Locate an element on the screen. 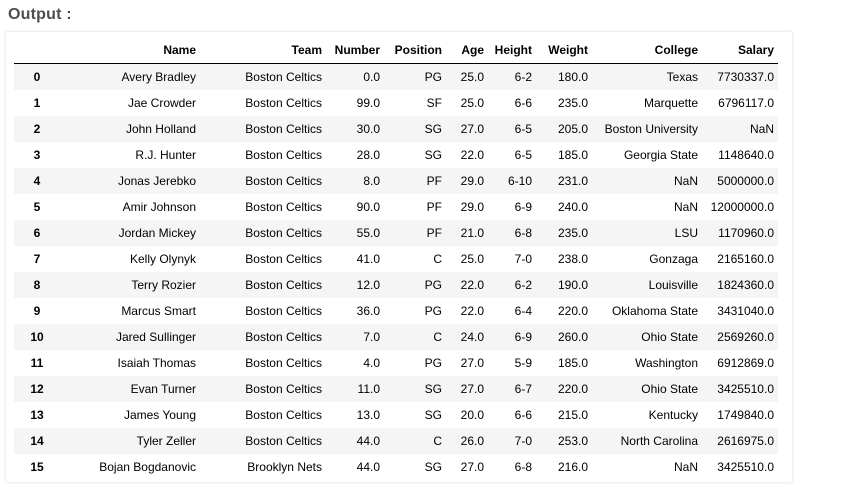 The image size is (864, 502). cell-college: Boston University is located at coordinates (651, 129).